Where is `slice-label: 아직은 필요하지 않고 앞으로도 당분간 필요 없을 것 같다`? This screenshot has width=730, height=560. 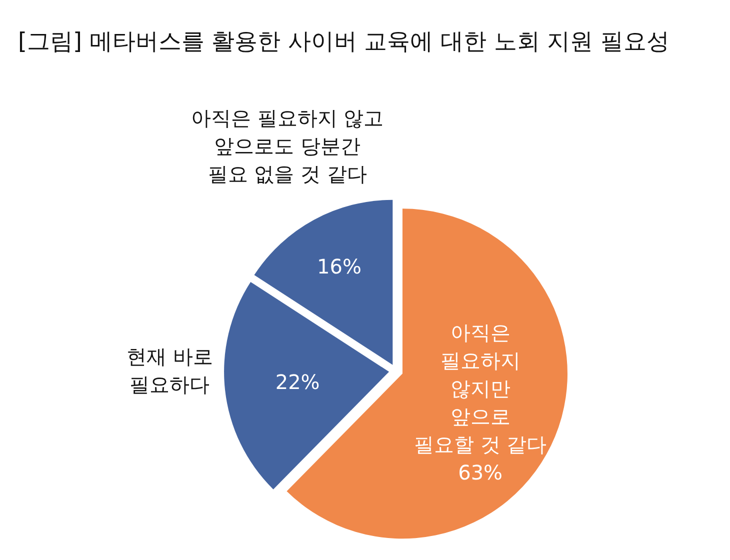
slice-label: 아직은 필요하지 않고 앞으로도 당분간 필요 없을 것 같다 is located at coordinates (287, 146).